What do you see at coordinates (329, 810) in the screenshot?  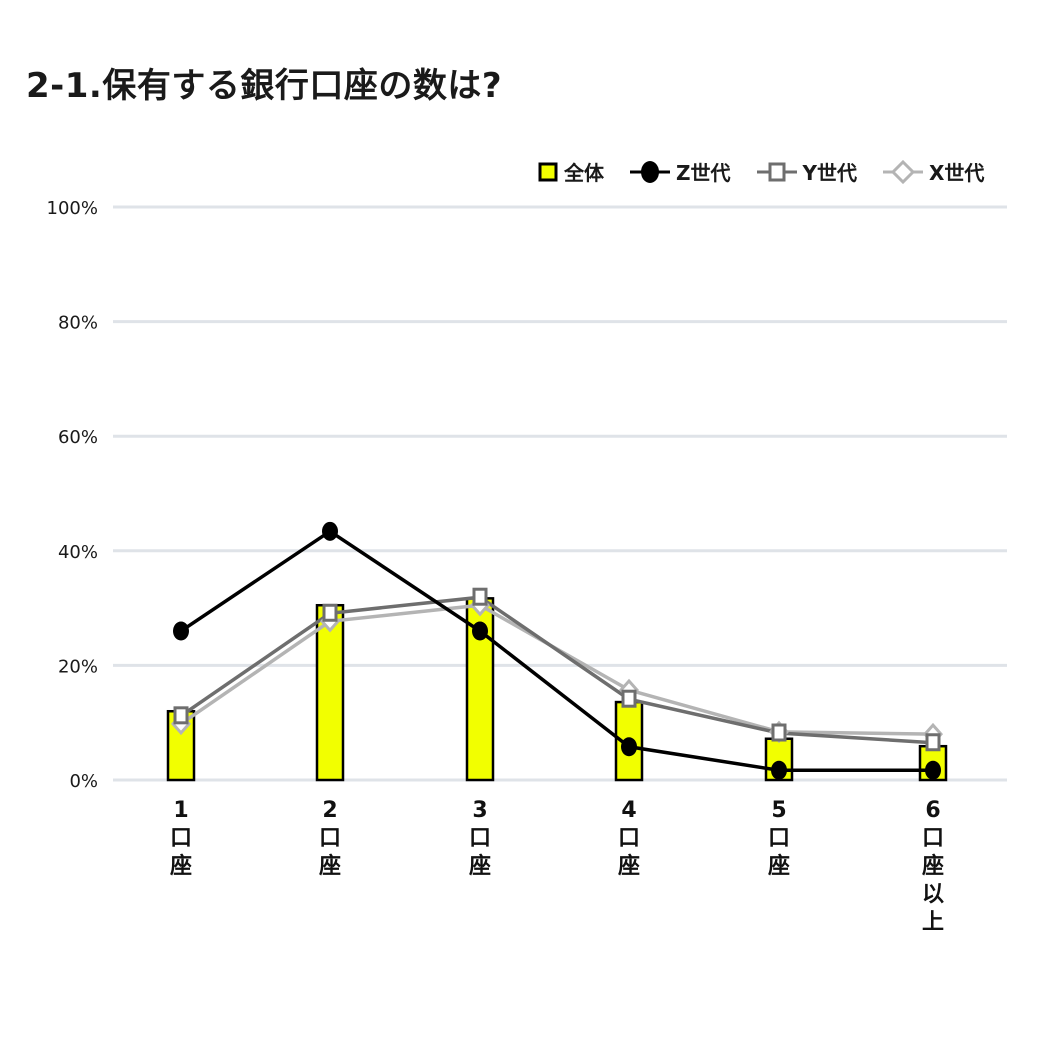 I see `x-axis-label: 2` at bounding box center [329, 810].